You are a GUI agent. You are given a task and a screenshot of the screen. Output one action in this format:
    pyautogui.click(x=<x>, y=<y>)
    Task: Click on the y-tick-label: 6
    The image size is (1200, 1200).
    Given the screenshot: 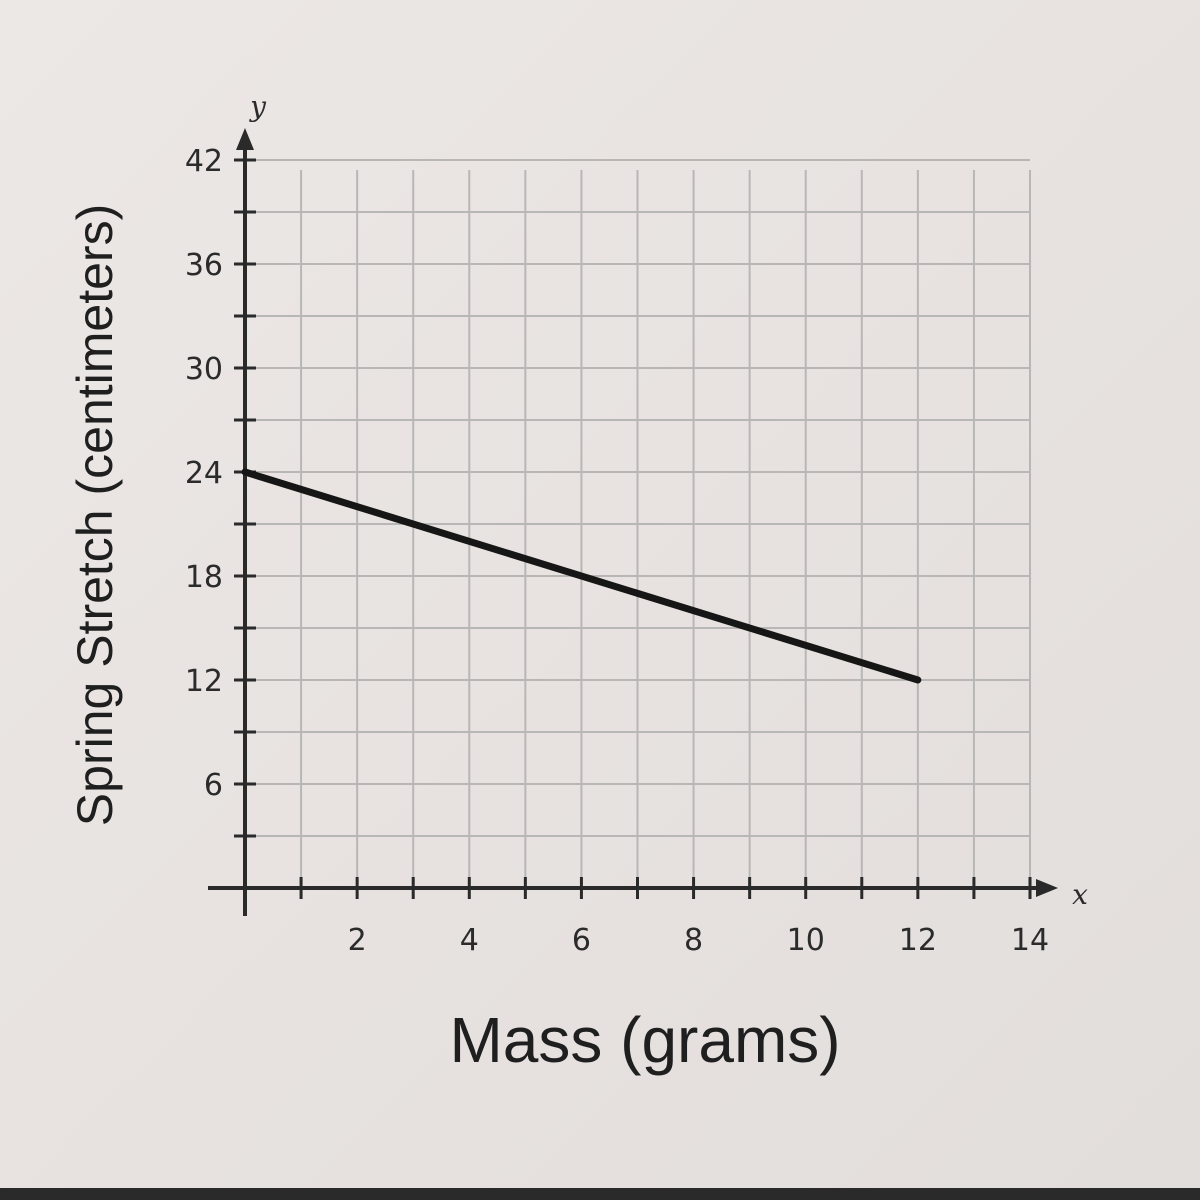 What is the action you would take?
    pyautogui.click(x=213, y=785)
    